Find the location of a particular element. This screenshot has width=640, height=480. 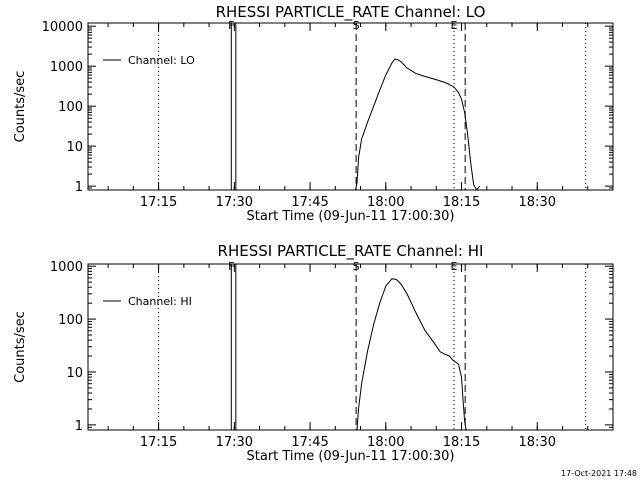

timestamp: 17-Oct-2021 17:48 is located at coordinates (599, 473).